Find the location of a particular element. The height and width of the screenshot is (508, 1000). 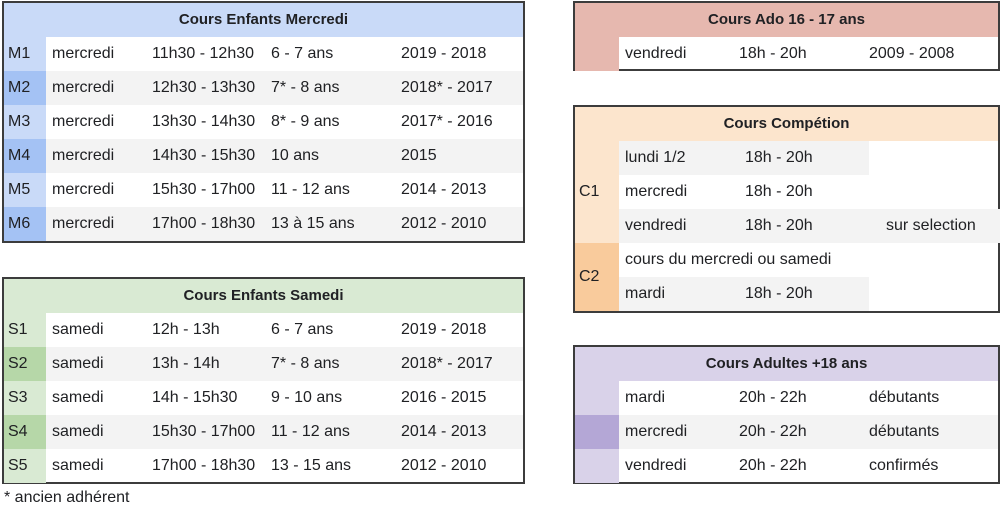

mercredi-age: 6 - 7 ans is located at coordinates (302, 53).